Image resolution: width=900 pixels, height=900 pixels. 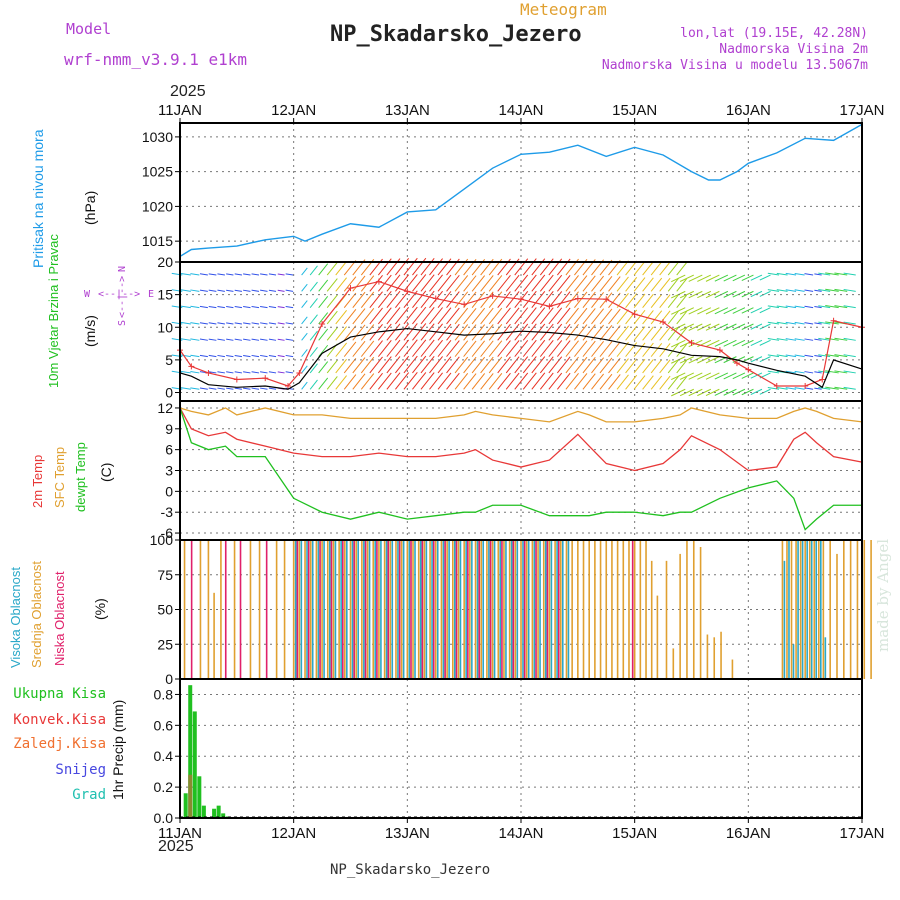 I want to click on y-tick-label: 1020, so click(x=157, y=206).